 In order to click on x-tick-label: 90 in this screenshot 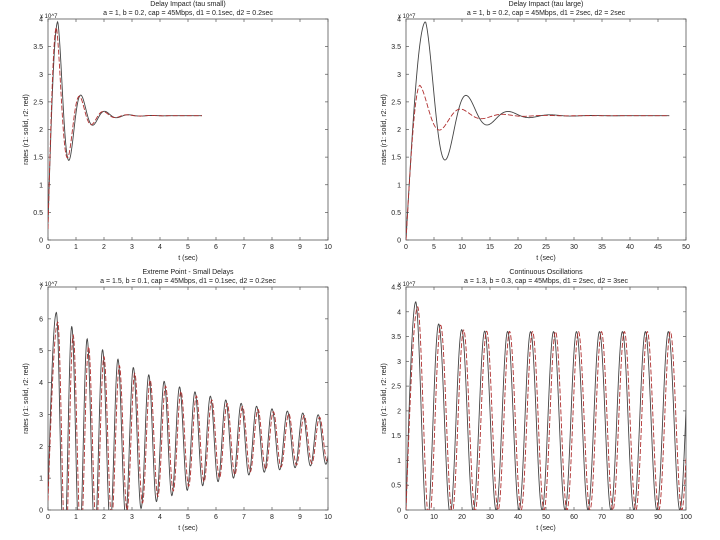, I will do `click(658, 517)`.